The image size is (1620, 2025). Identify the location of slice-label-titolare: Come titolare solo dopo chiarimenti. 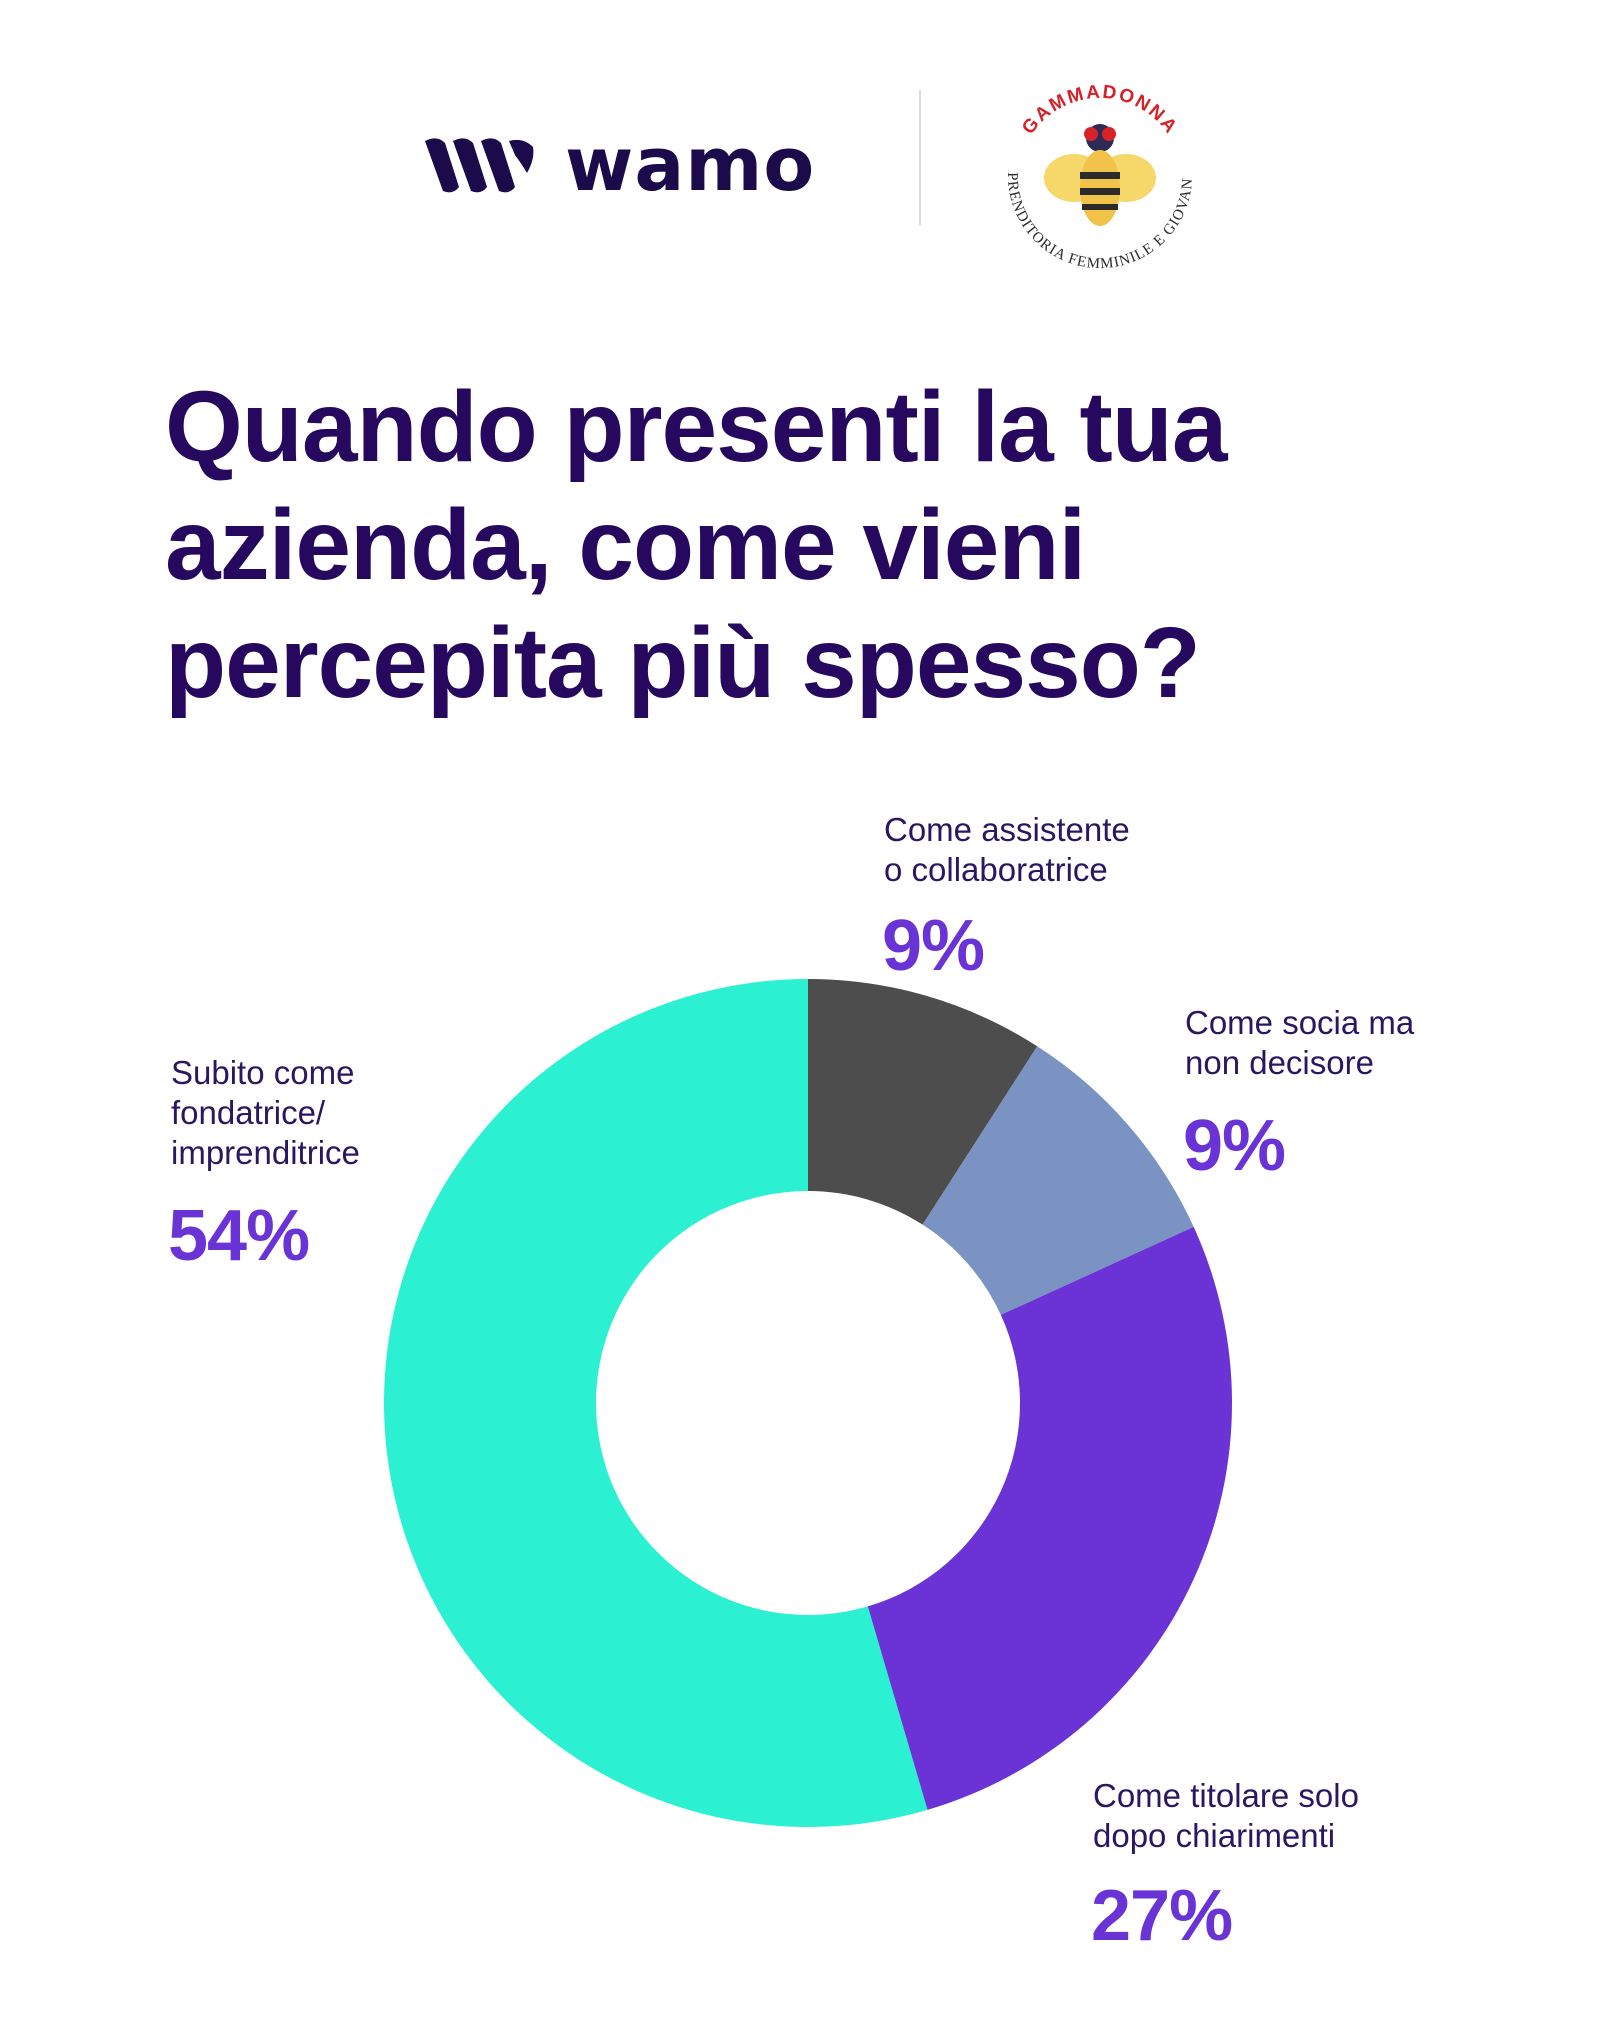
(1226, 1815).